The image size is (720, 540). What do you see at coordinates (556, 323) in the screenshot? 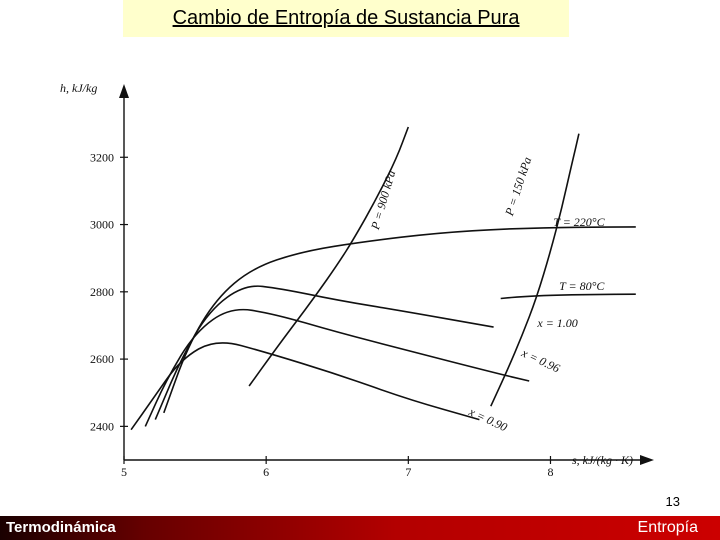
I see `series-label: x = 1.00` at bounding box center [556, 323].